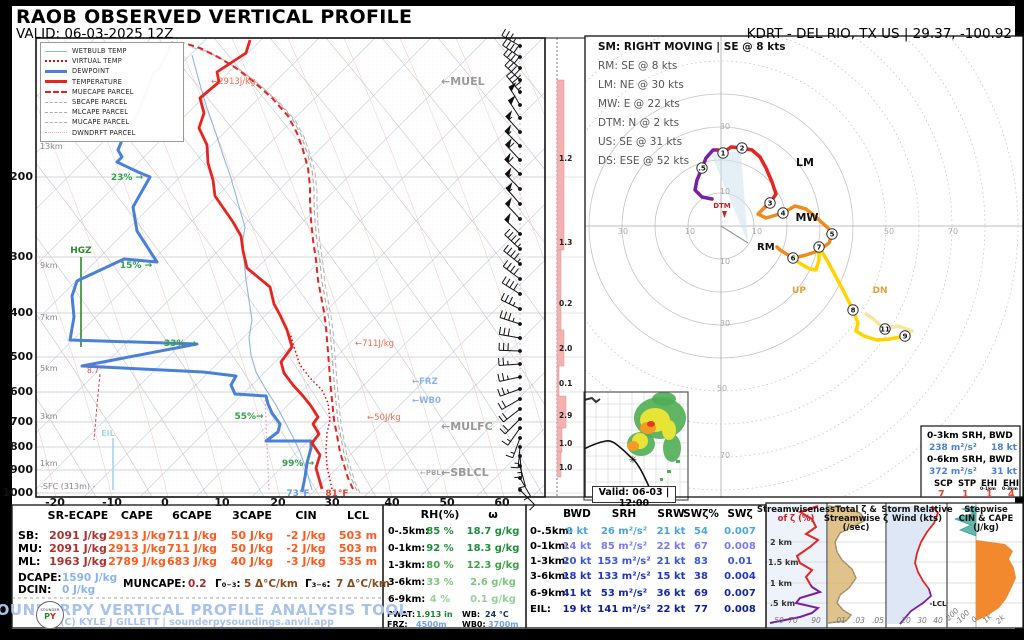 Image resolution: width=1024 pixels, height=640 pixels. I want to click on logo-py: PY, so click(50, 616).